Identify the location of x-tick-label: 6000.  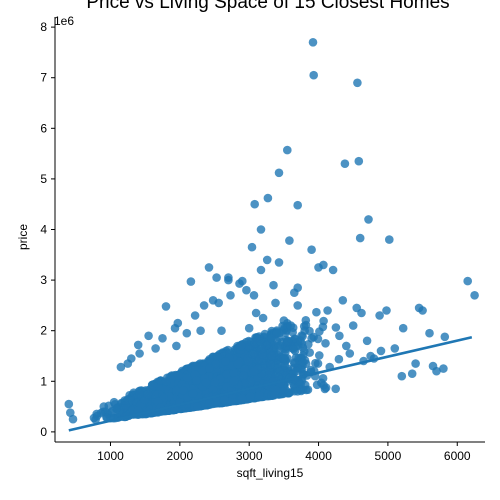
(457, 456).